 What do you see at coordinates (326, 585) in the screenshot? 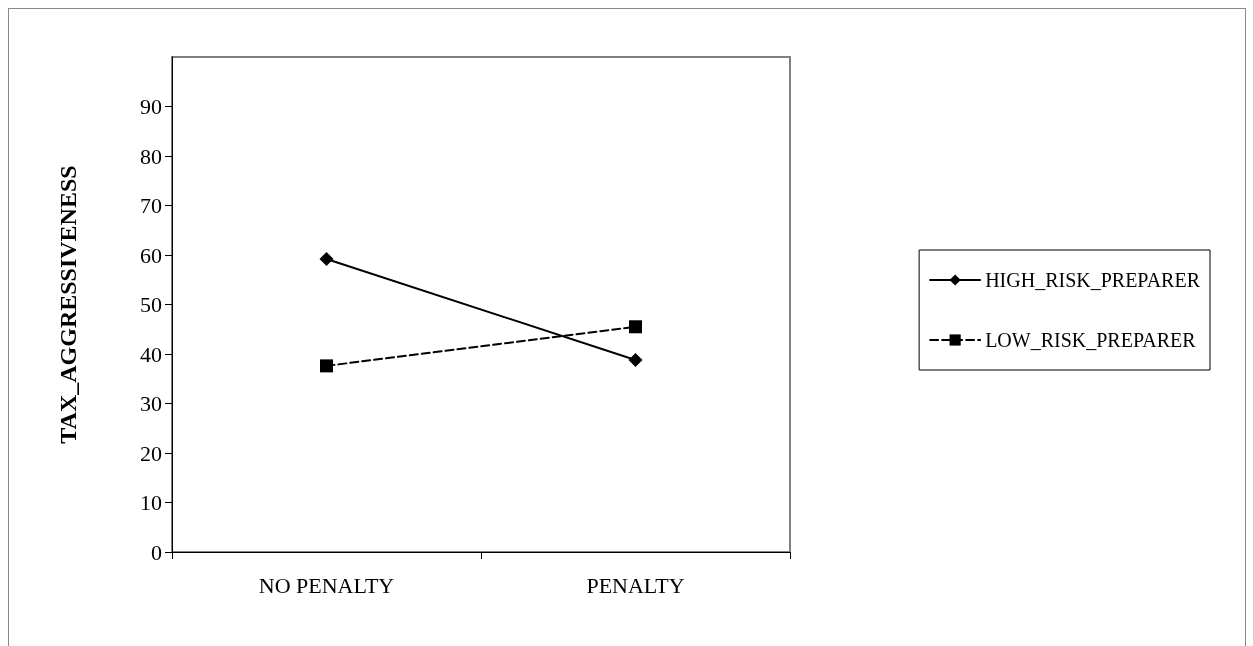
I see `x-tick-label: NO PENALTY` at bounding box center [326, 585].